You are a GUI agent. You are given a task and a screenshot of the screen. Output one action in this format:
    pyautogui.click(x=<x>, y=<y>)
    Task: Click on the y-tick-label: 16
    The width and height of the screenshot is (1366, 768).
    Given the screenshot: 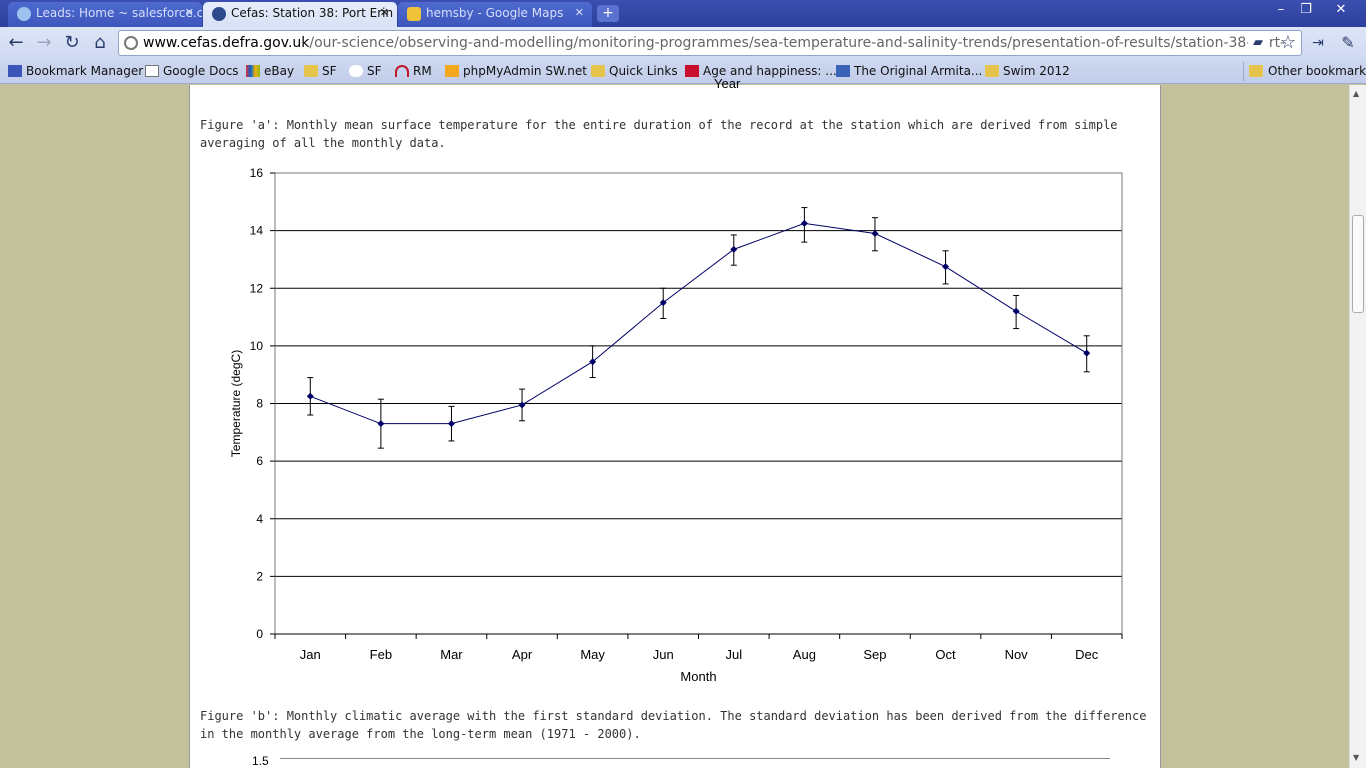 What is the action you would take?
    pyautogui.click(x=257, y=173)
    